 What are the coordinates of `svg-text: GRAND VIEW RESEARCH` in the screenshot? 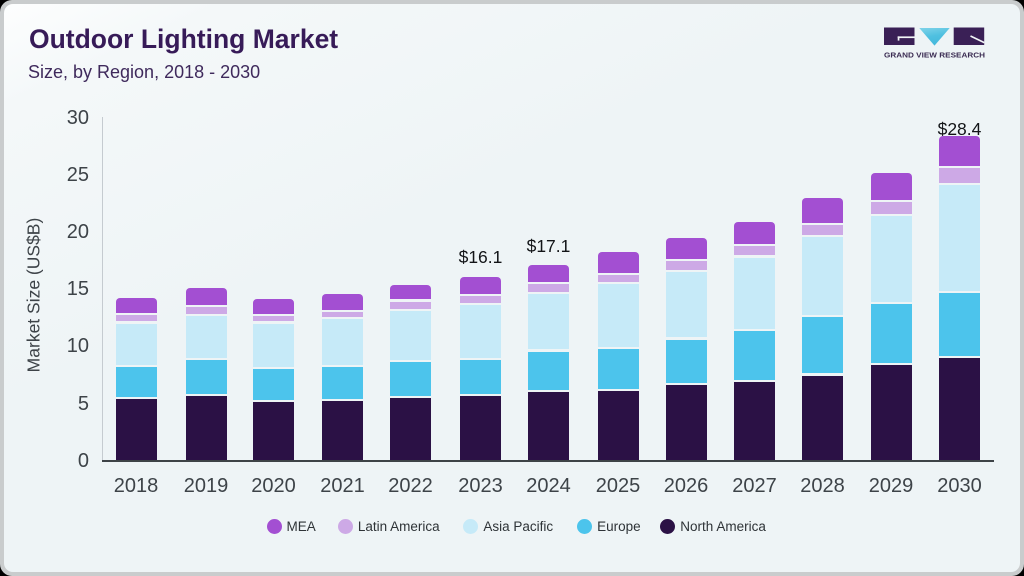 It's located at (934, 55).